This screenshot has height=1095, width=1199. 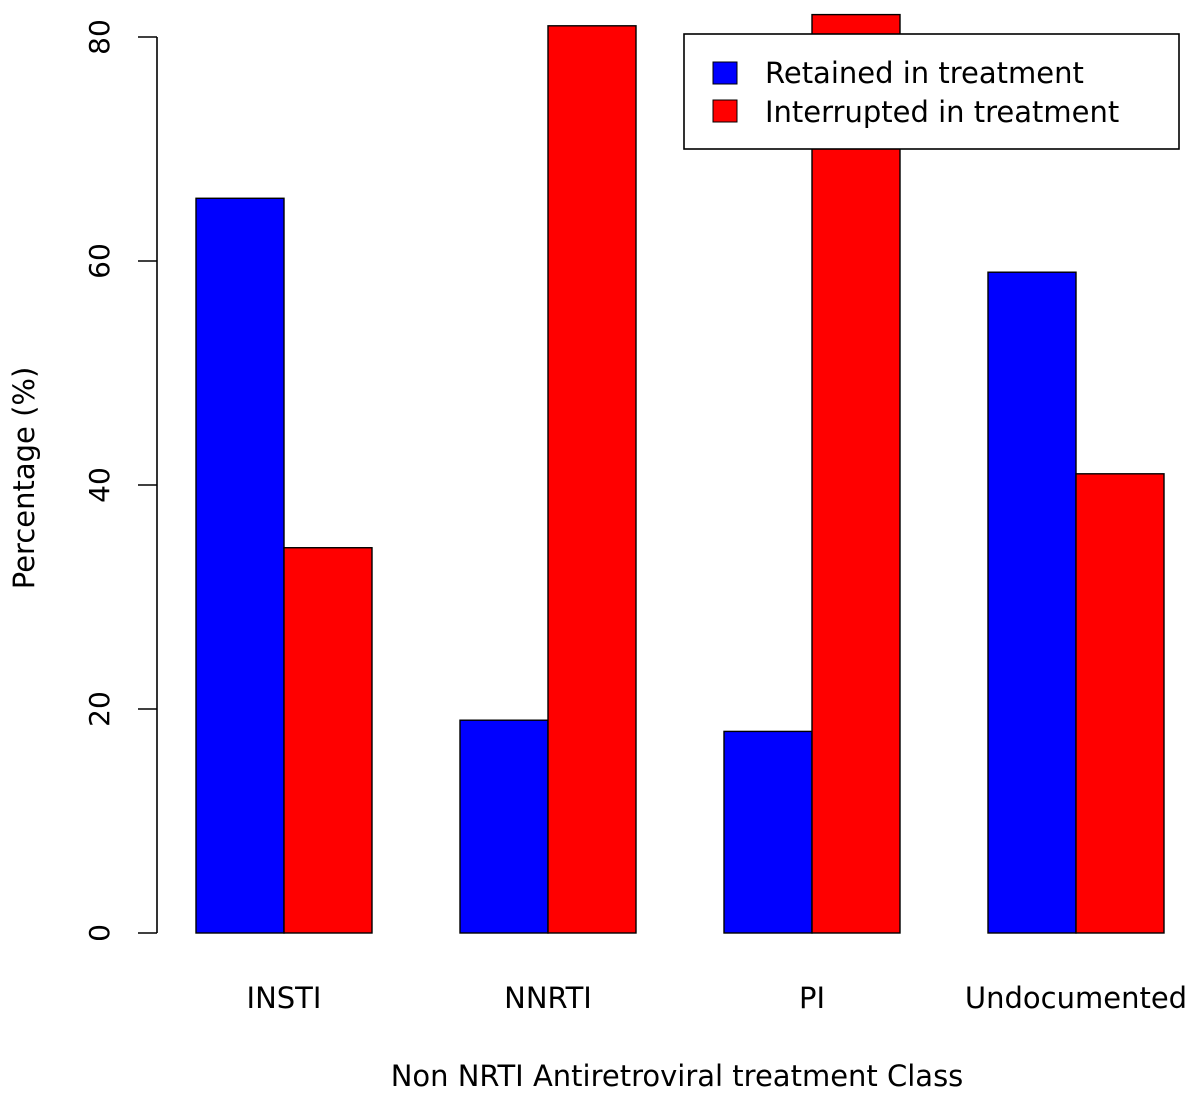 What do you see at coordinates (677, 1076) in the screenshot?
I see `x-axis-title: Non NRTI Antiretroviral treatment Class` at bounding box center [677, 1076].